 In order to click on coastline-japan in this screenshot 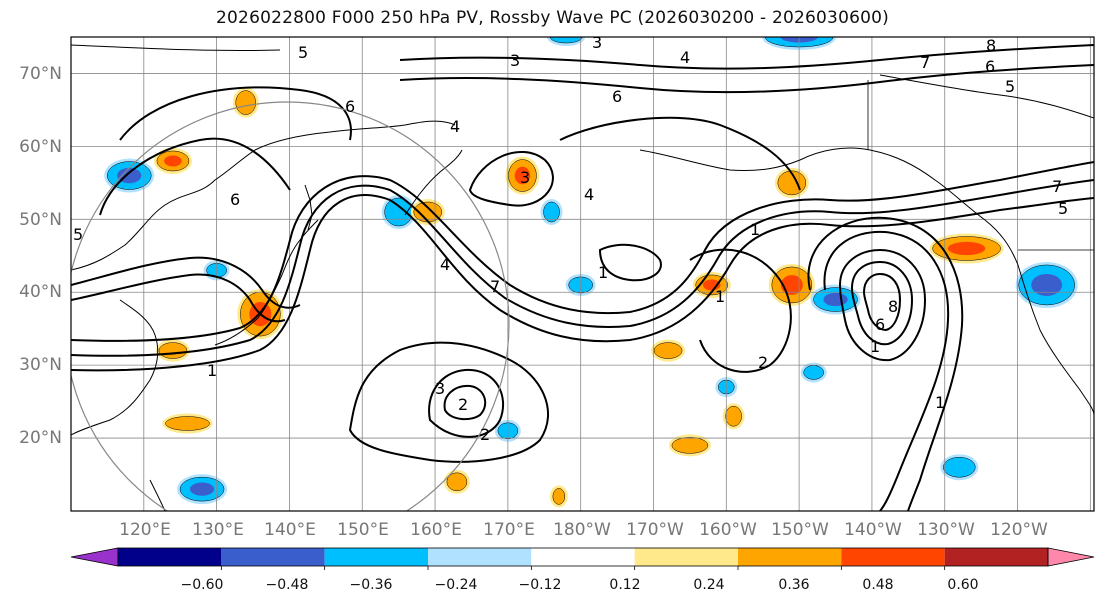, I will do `click(266, 282)`.